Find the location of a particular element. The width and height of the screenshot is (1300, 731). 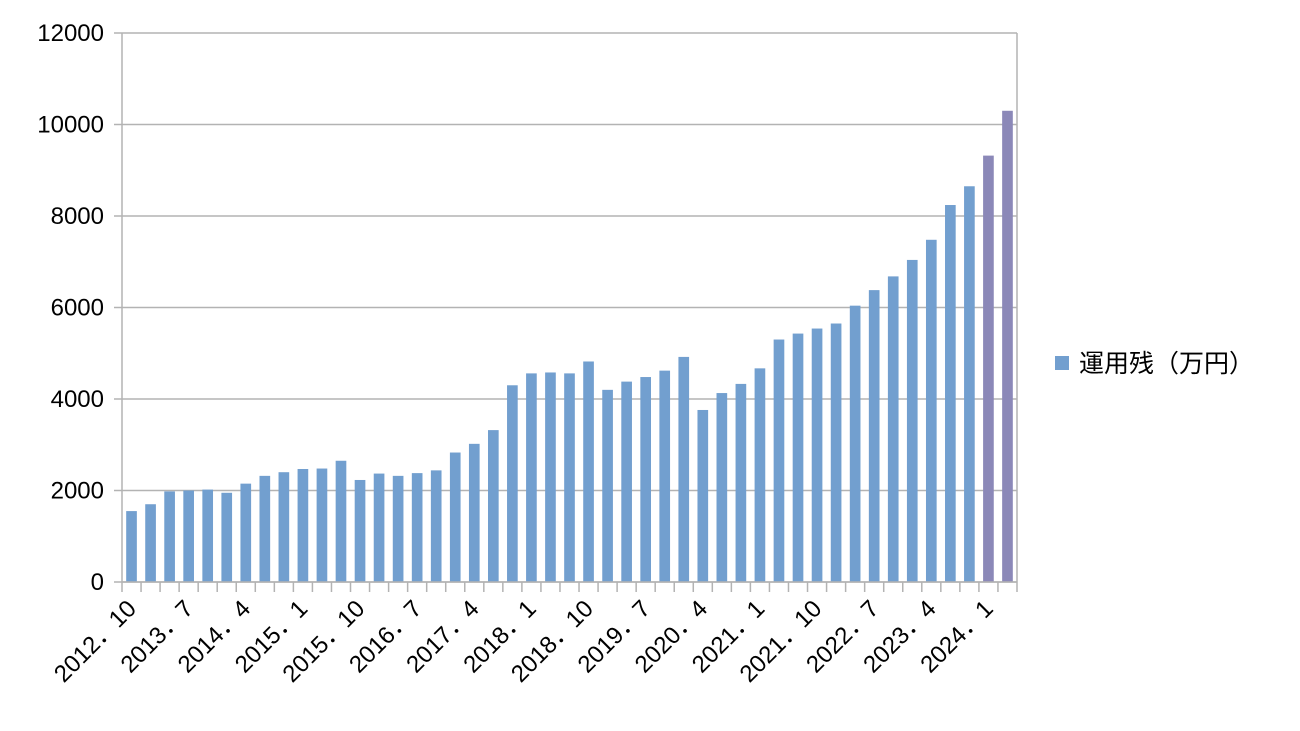

x-tick-label: 2012．10 is located at coordinates (95, 641).